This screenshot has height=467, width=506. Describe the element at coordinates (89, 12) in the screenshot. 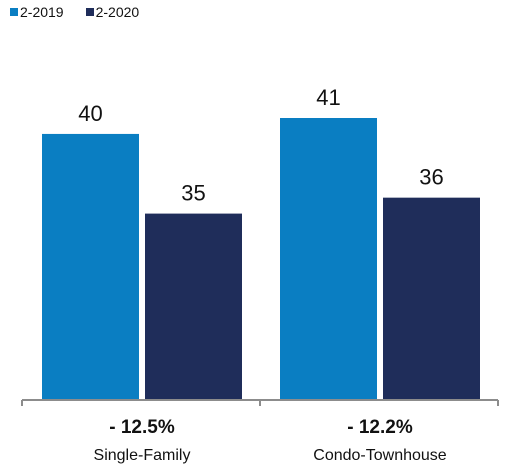

I see `legend-swatch-2020` at that location.